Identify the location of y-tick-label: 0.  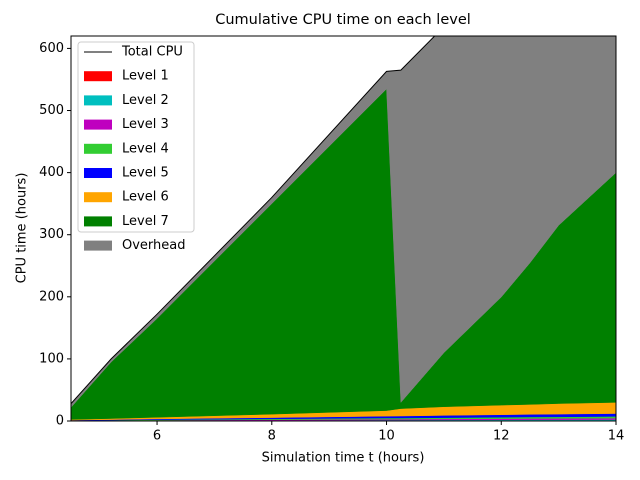
(60, 421).